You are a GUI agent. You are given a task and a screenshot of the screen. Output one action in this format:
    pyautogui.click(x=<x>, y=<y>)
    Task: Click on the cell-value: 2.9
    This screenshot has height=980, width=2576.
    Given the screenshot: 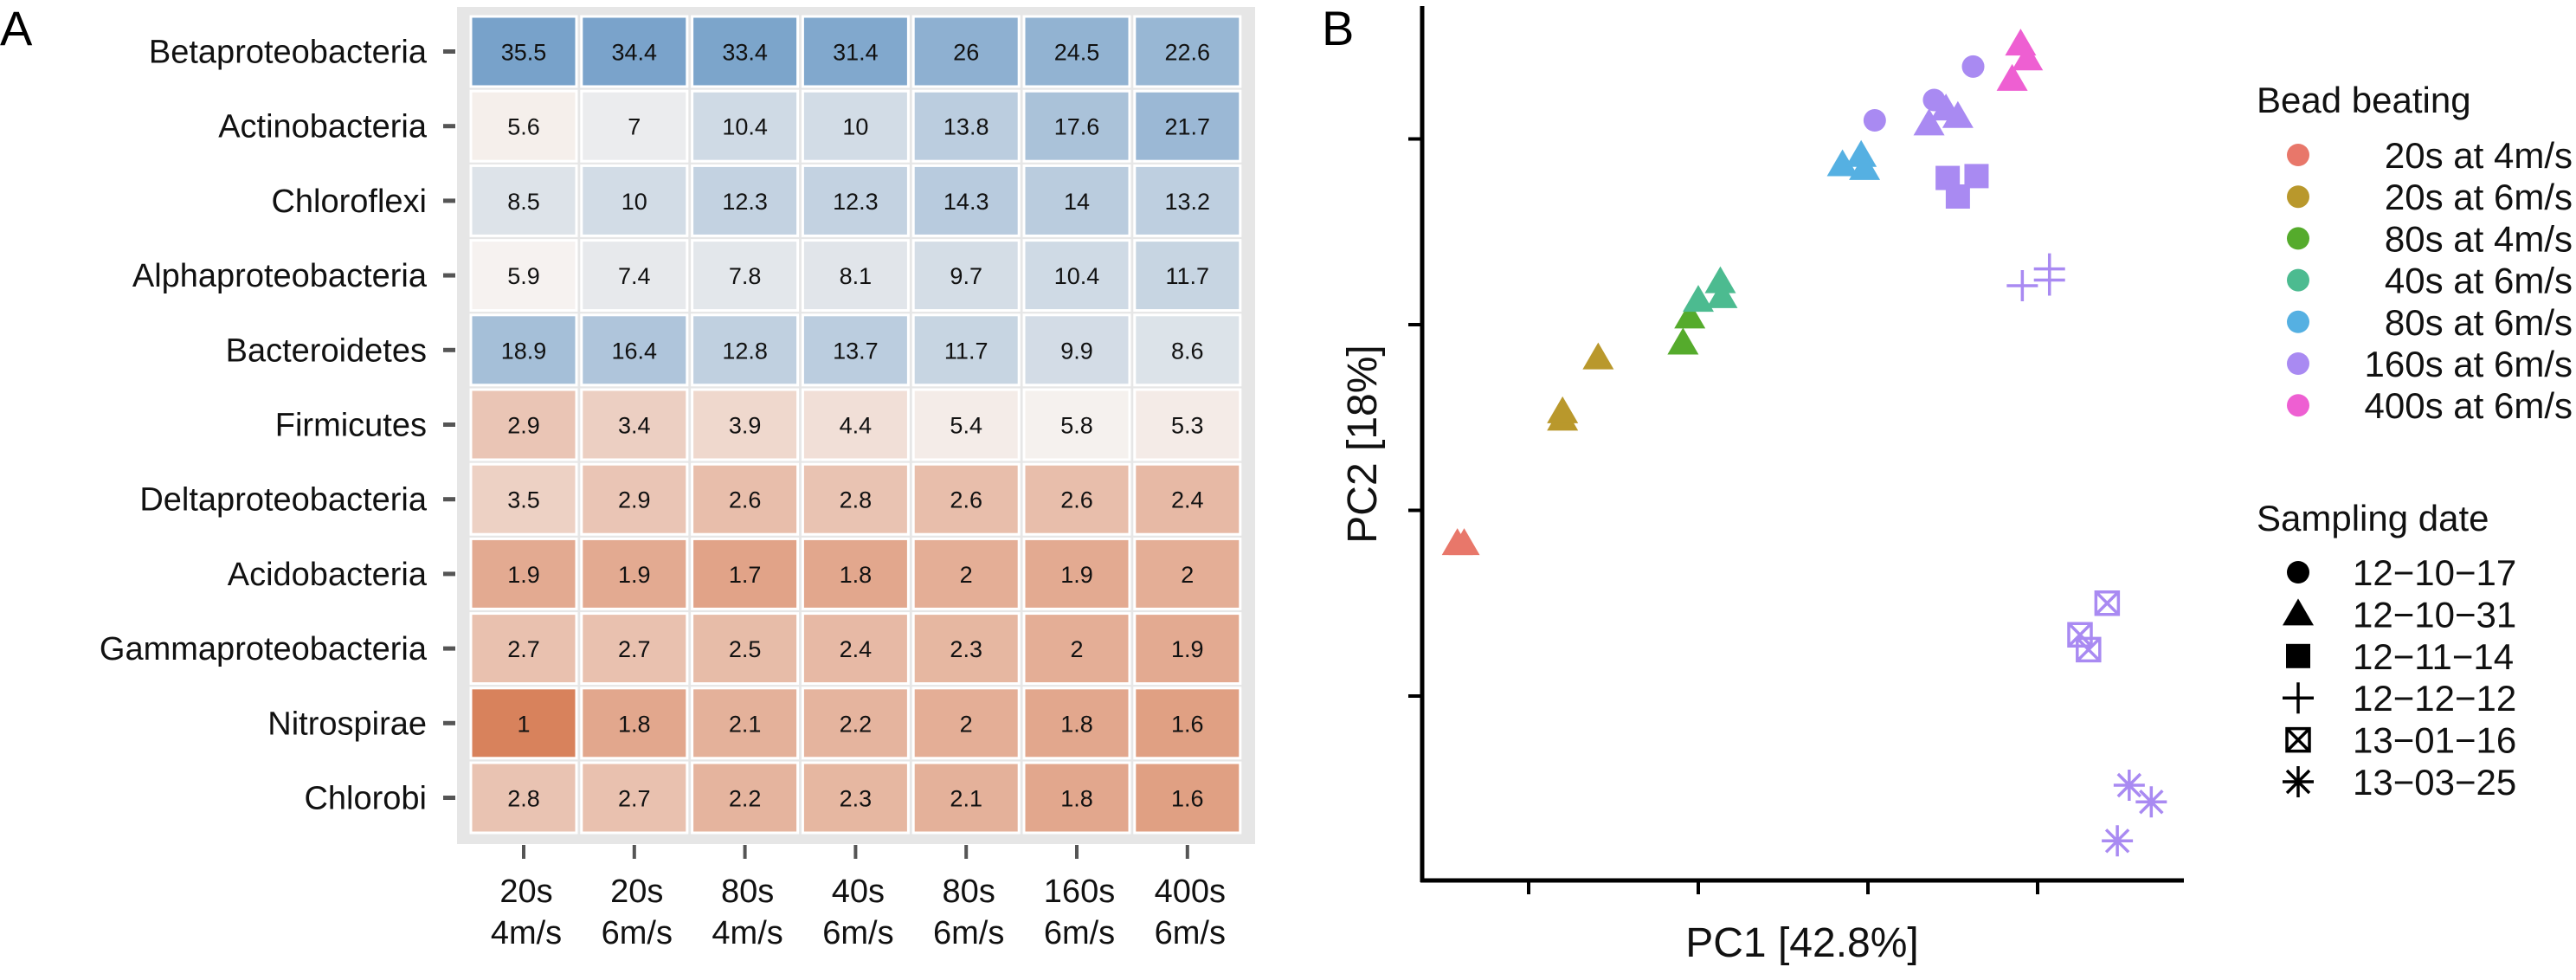 What is the action you would take?
    pyautogui.click(x=634, y=500)
    